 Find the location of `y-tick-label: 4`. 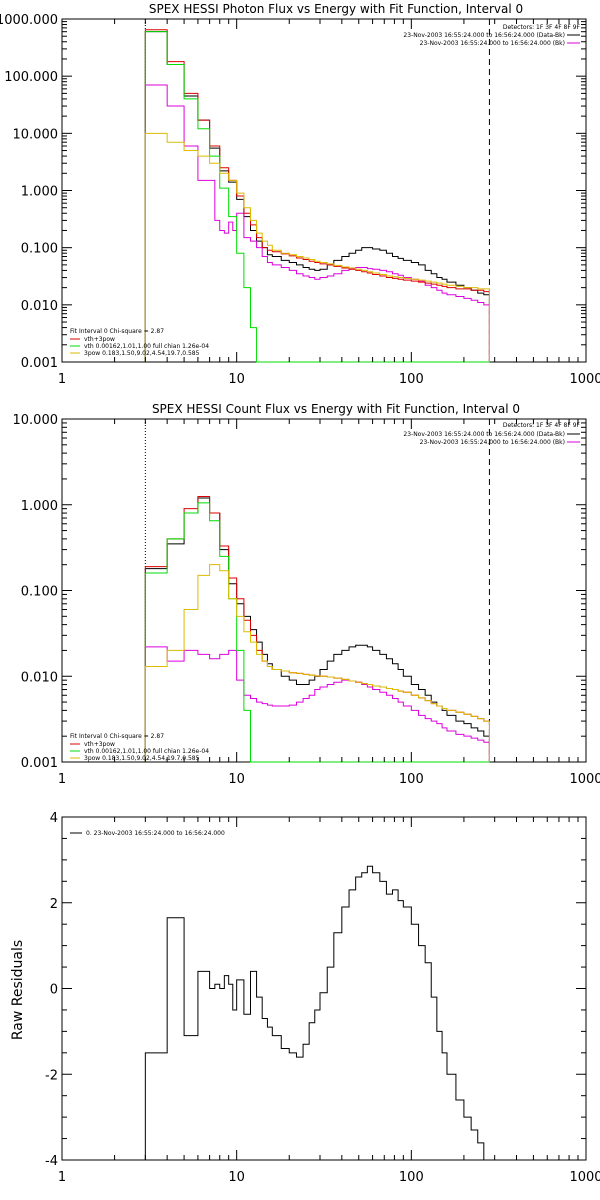

y-tick-label: 4 is located at coordinates (54, 818).